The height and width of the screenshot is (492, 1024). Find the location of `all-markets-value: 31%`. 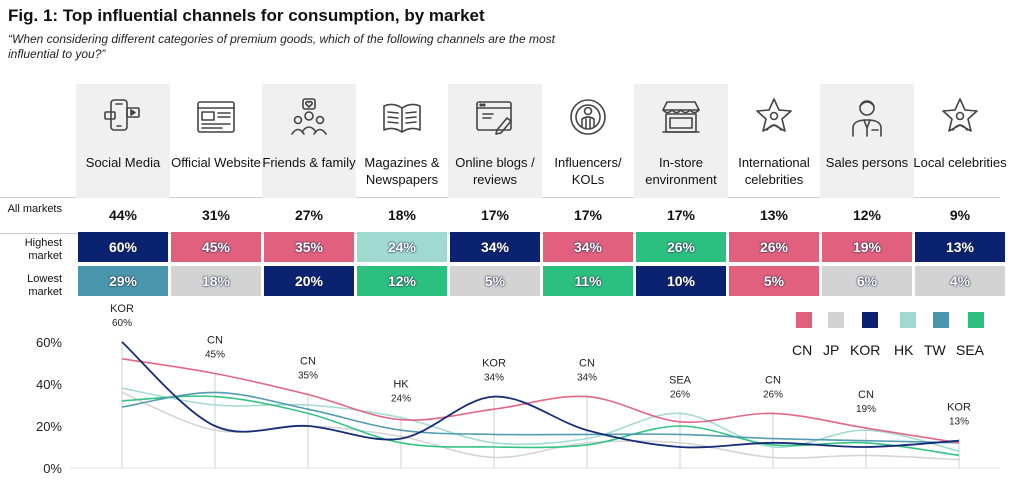

all-markets-value: 31% is located at coordinates (216, 215).